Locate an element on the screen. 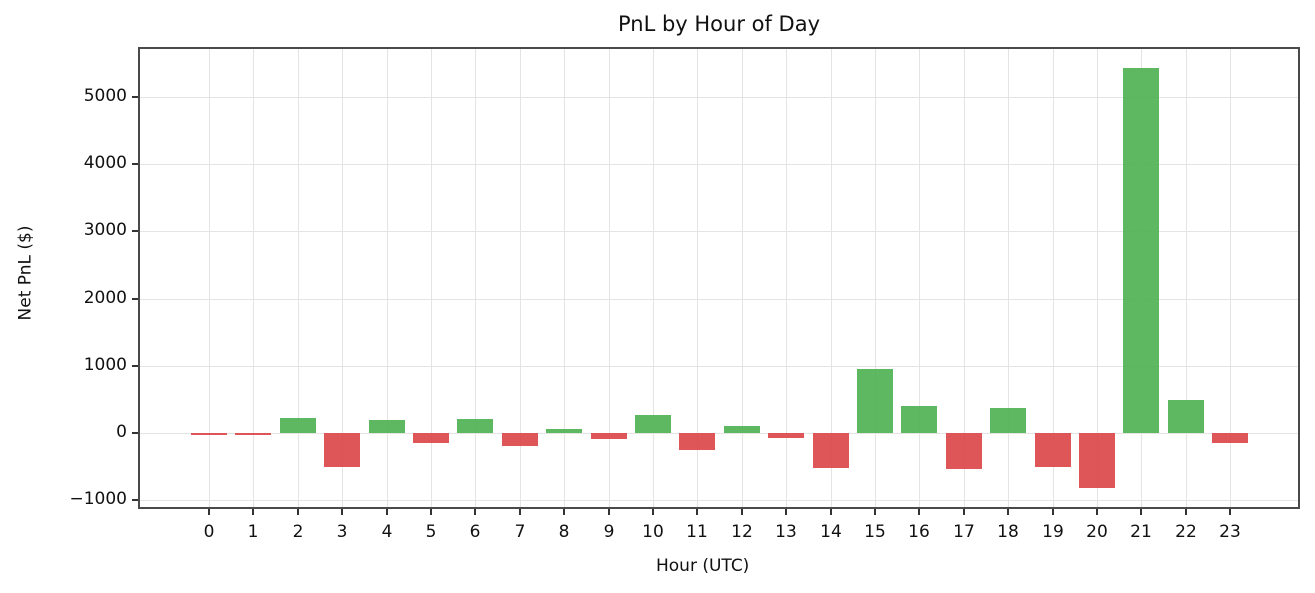 The image size is (1315, 593). x-tick-label: 12 is located at coordinates (742, 532).